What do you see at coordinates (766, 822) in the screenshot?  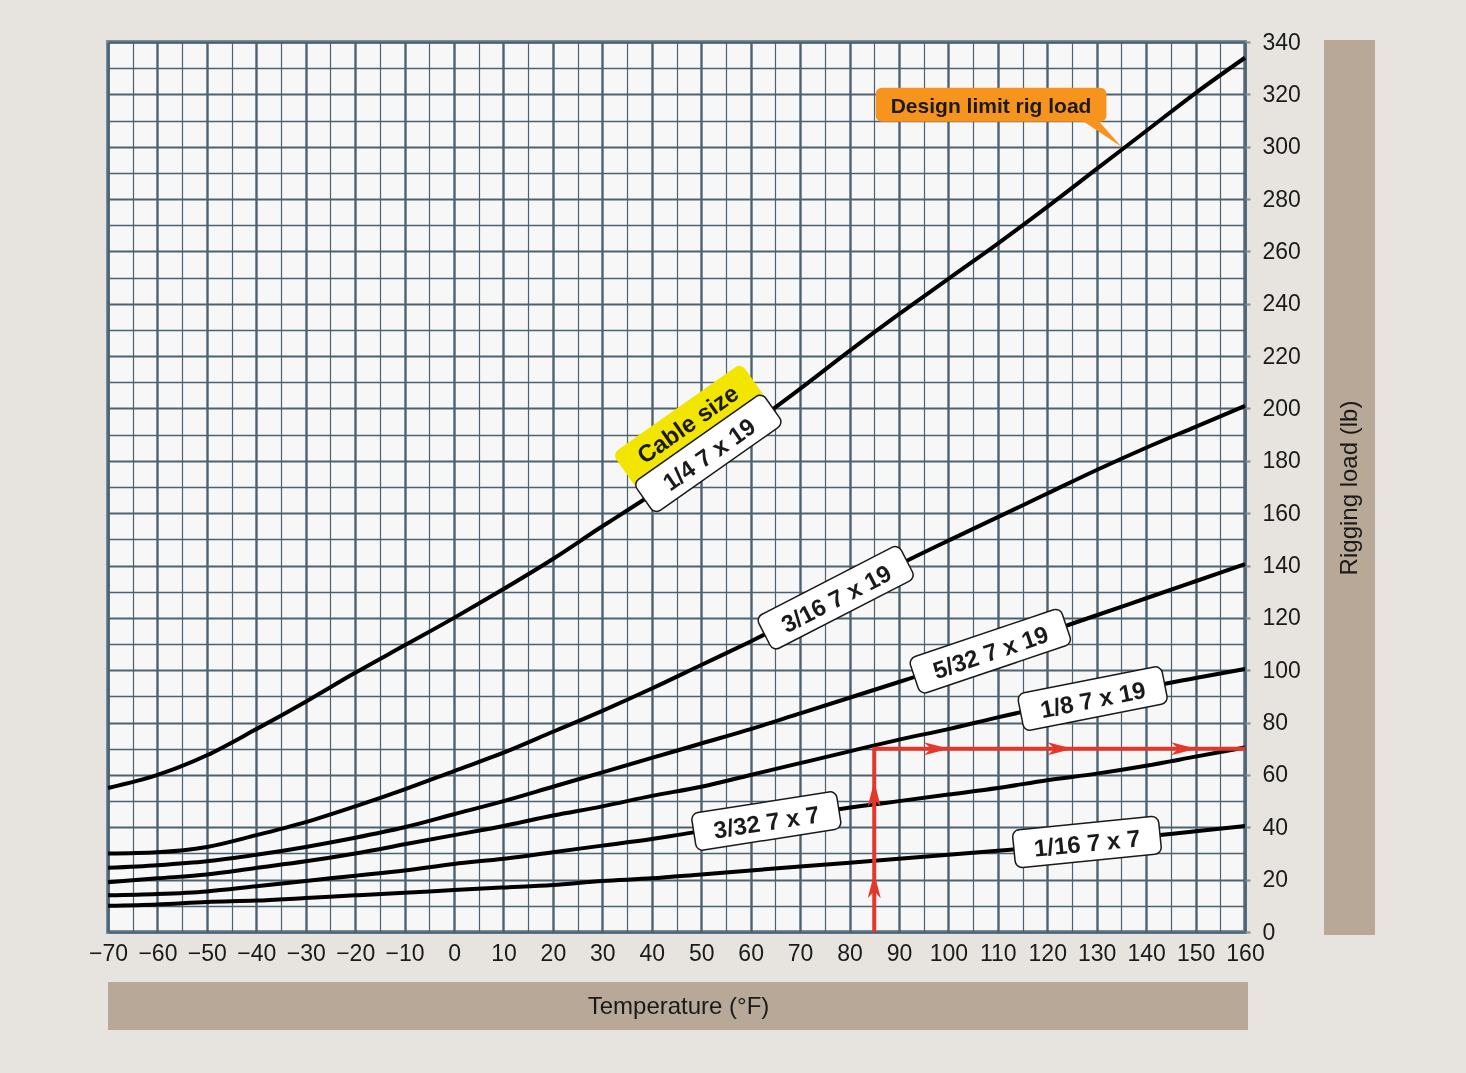 I see `text: 3/32 7 x 7` at bounding box center [766, 822].